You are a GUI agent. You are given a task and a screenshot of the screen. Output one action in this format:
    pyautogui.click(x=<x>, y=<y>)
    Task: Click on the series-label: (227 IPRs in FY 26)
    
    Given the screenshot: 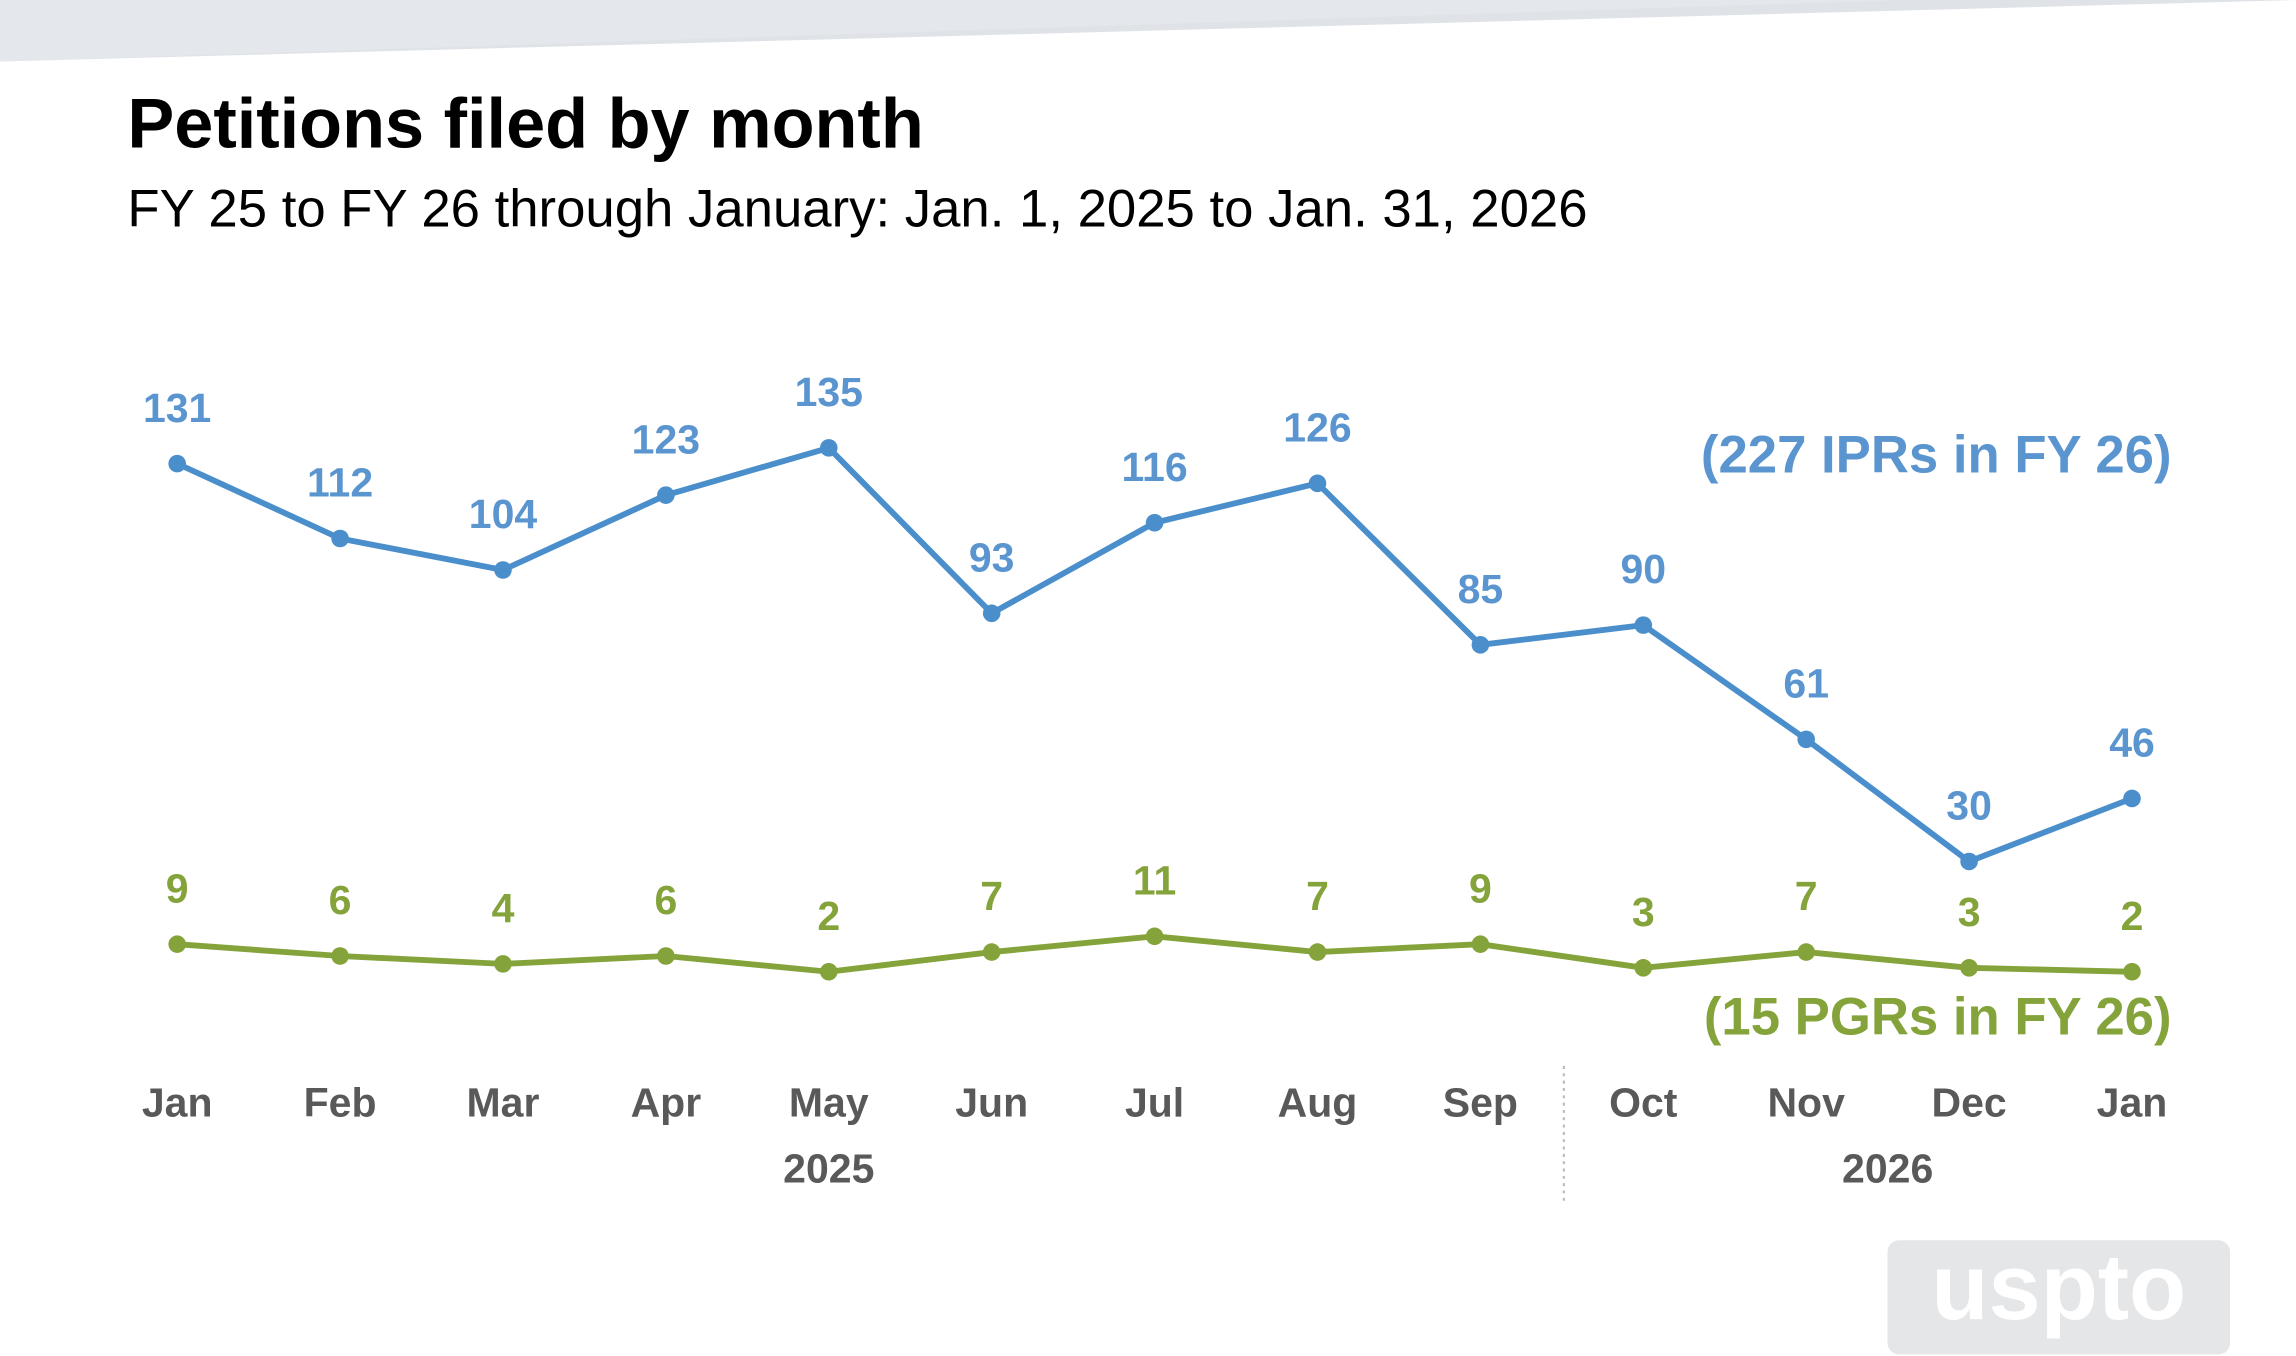 What is the action you would take?
    pyautogui.click(x=1936, y=454)
    